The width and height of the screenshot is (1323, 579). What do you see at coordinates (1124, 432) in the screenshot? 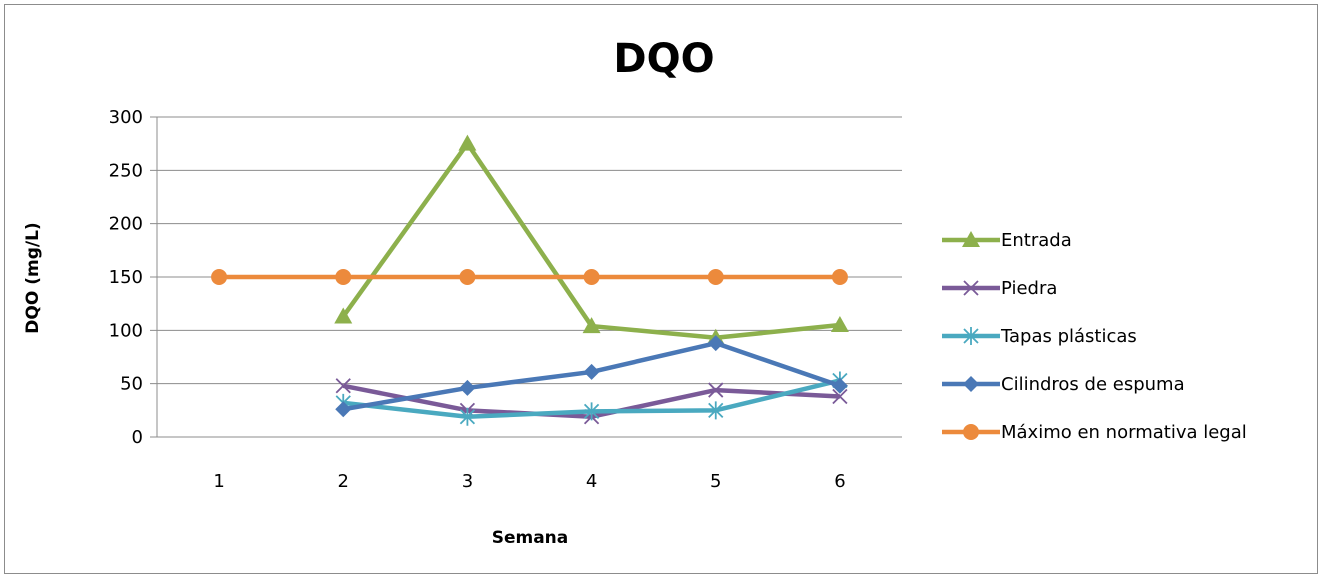
I see `legend-label: Máximo en normativa legal` at bounding box center [1124, 432].